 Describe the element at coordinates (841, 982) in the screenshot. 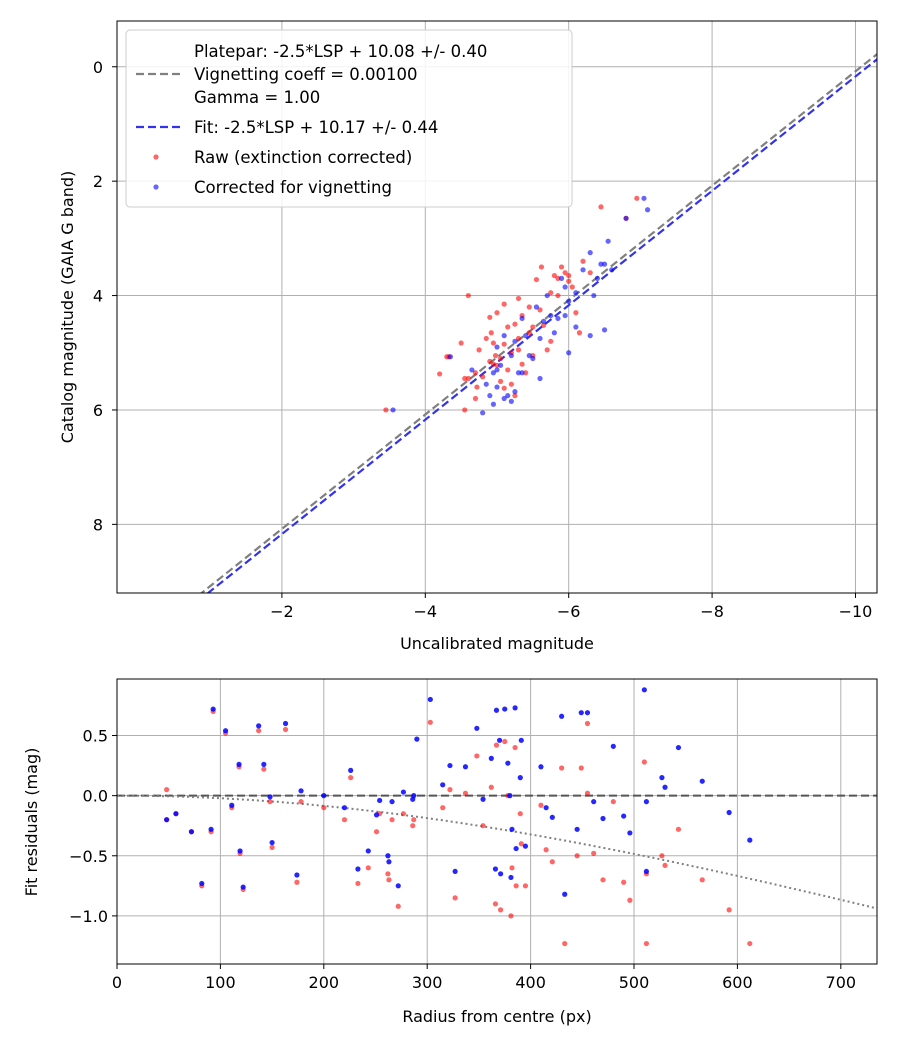

I see `bottom-xtick-label: 700` at that location.